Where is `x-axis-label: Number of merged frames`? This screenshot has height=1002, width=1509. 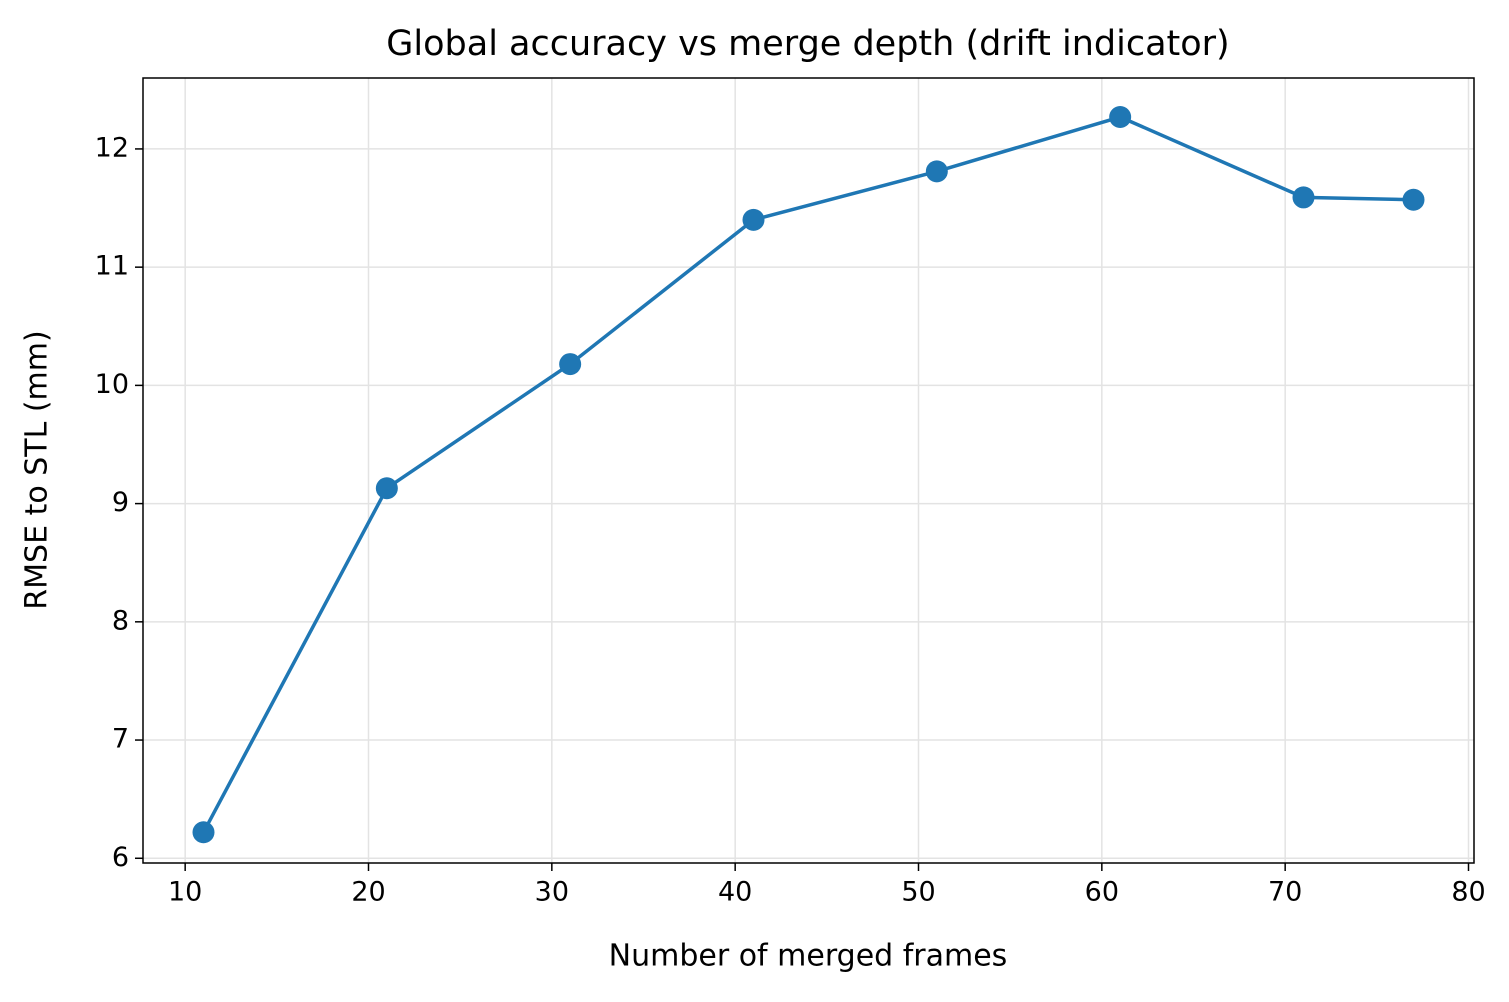
x-axis-label: Number of merged frames is located at coordinates (808, 956).